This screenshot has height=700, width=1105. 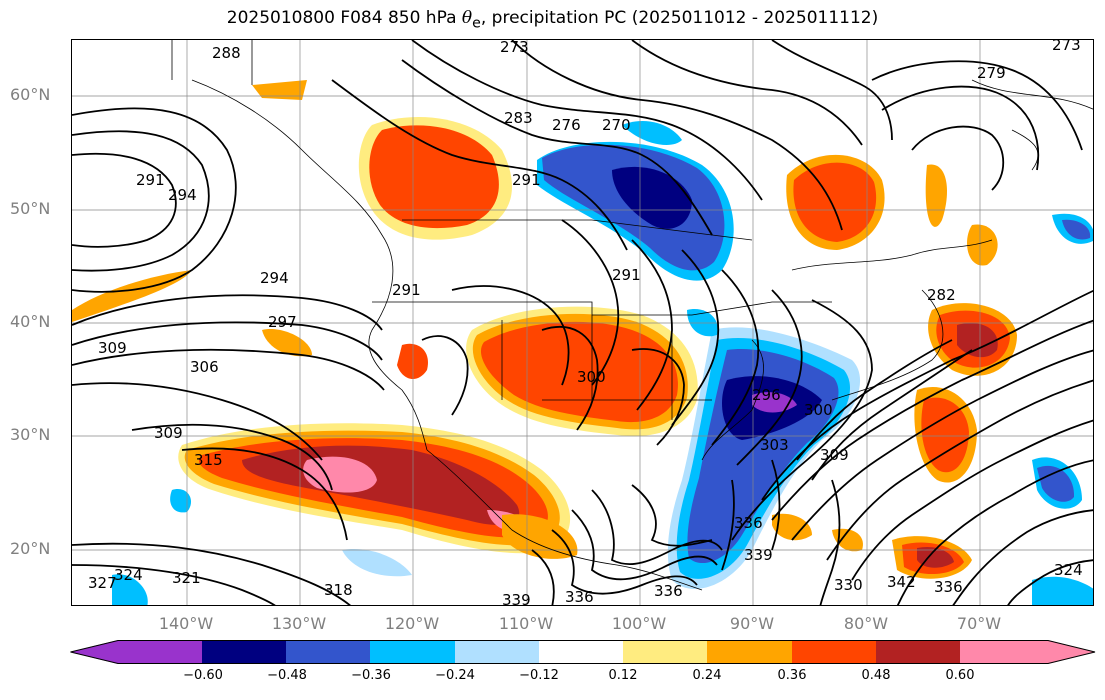 What do you see at coordinates (186, 623) in the screenshot?
I see `lon-label-140w: 140°W` at bounding box center [186, 623].